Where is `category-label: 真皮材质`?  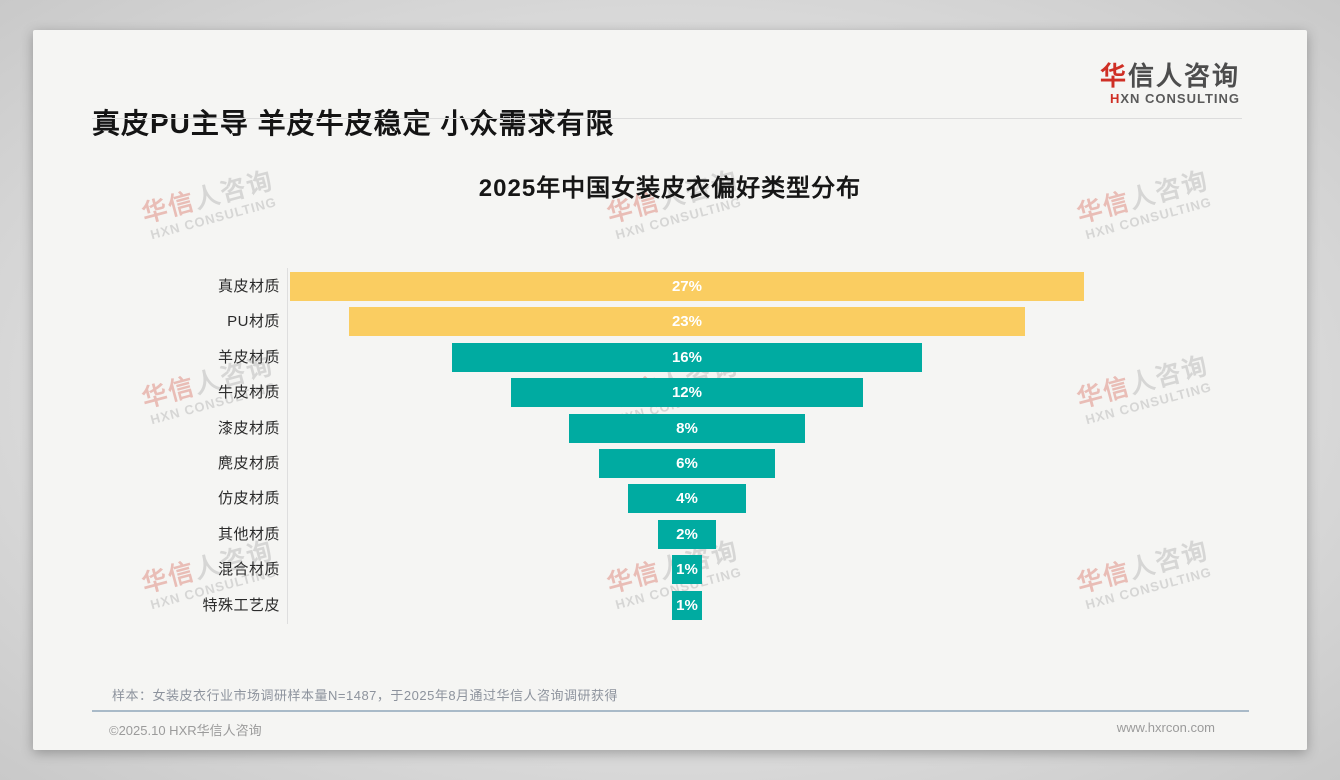 category-label: 真皮材质 is located at coordinates (248, 286).